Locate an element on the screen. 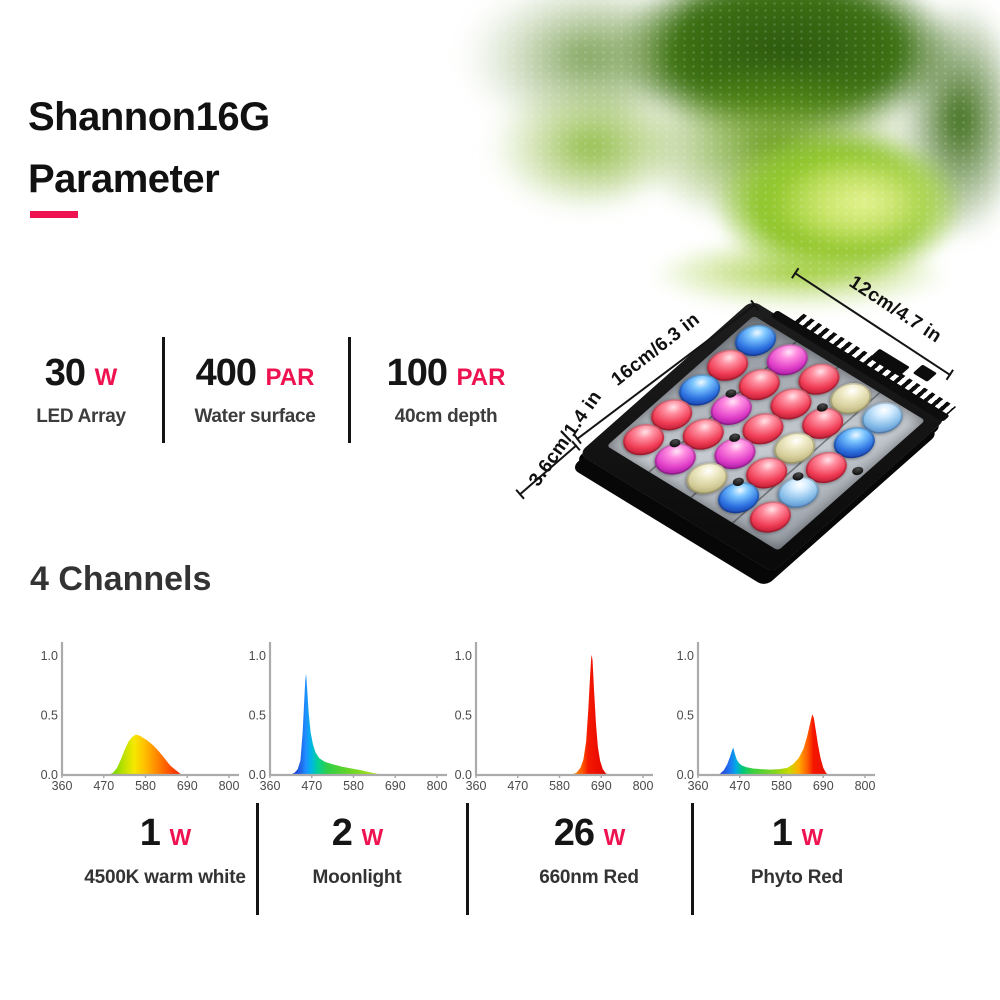  channels-heading: 4 Channels is located at coordinates (121, 579).